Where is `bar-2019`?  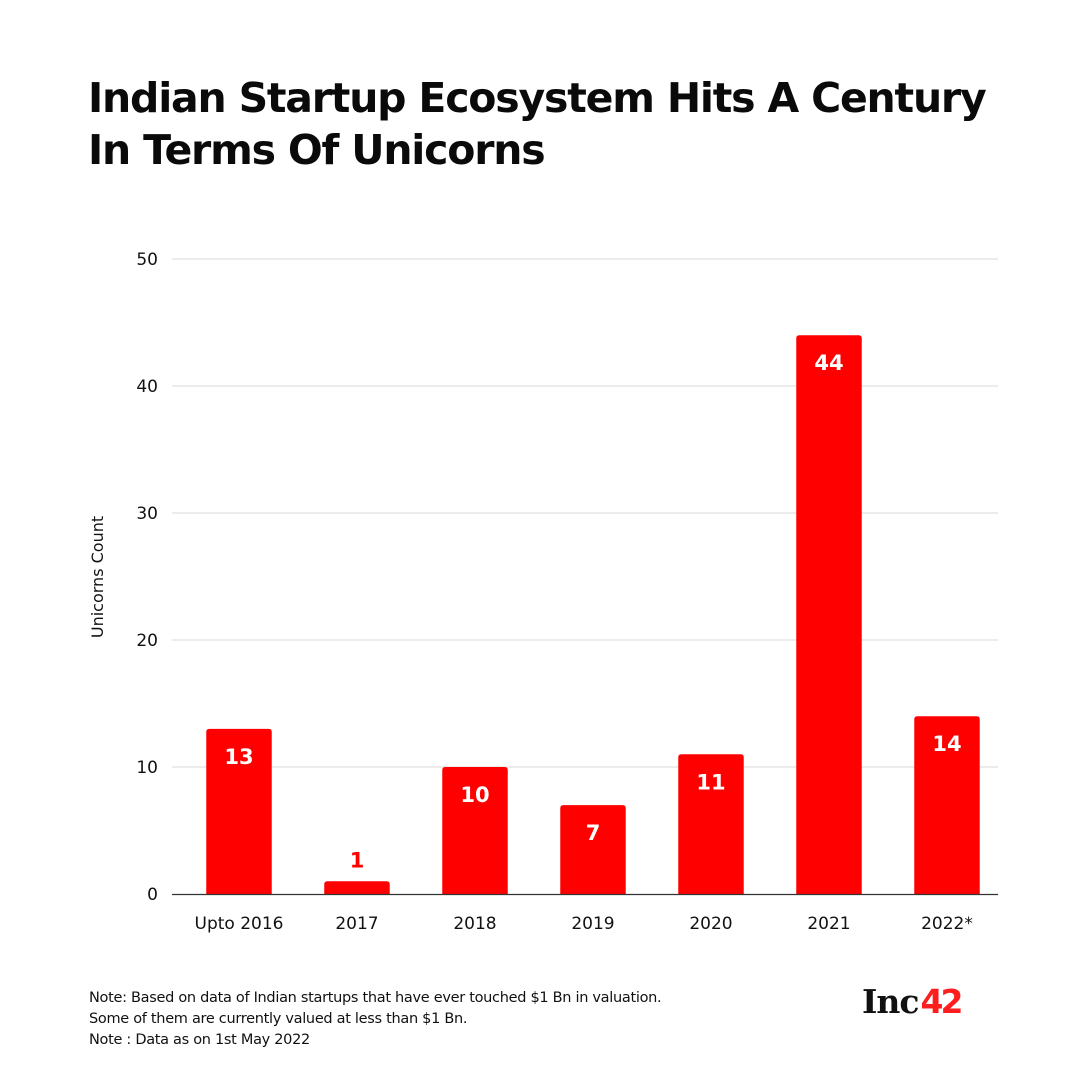 bar-2019 is located at coordinates (593, 849).